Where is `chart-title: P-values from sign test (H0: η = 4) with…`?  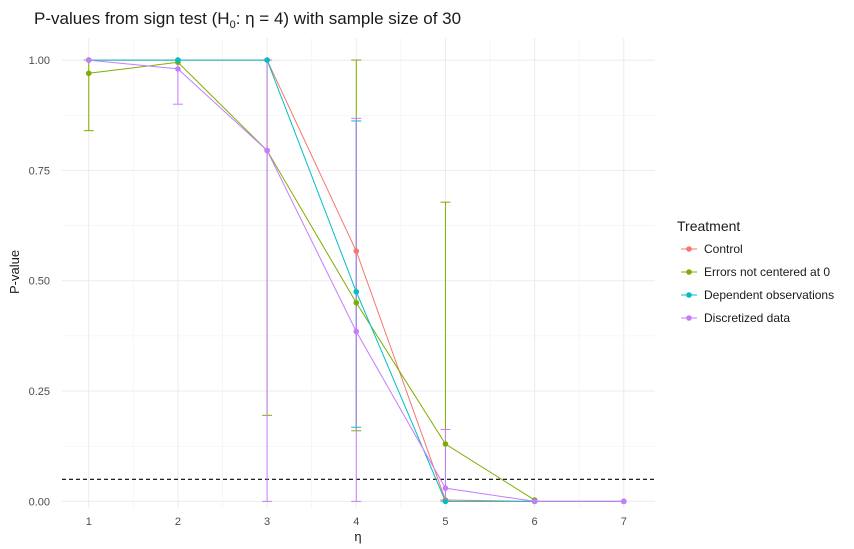
chart-title: P-values from sign test (H0: η = 4) with… is located at coordinates (247, 20).